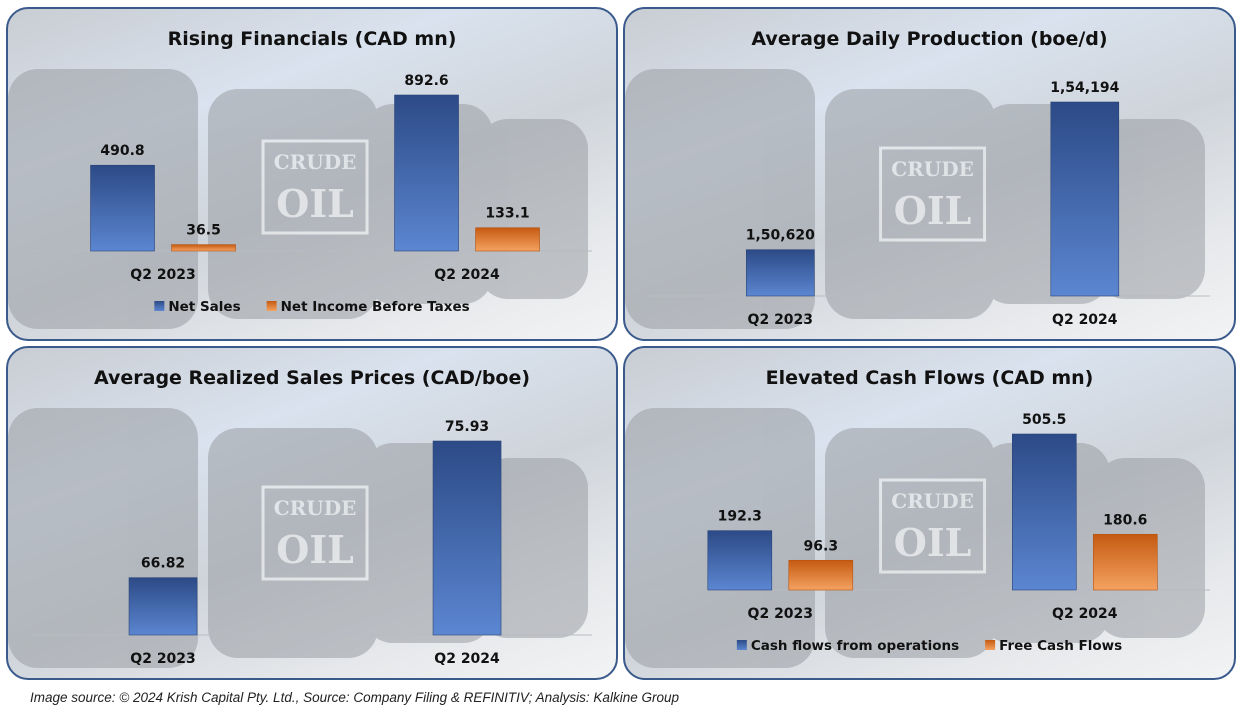 This screenshot has height=719, width=1241. Describe the element at coordinates (507, 214) in the screenshot. I see `data-label: 133.1` at that location.